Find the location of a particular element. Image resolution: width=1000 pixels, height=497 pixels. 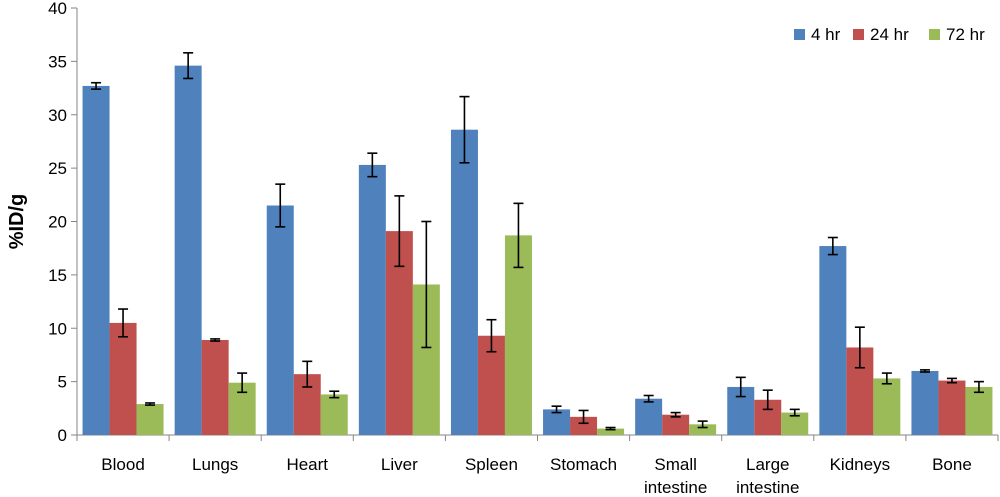

y-tick-label: 15 is located at coordinates (57, 275).